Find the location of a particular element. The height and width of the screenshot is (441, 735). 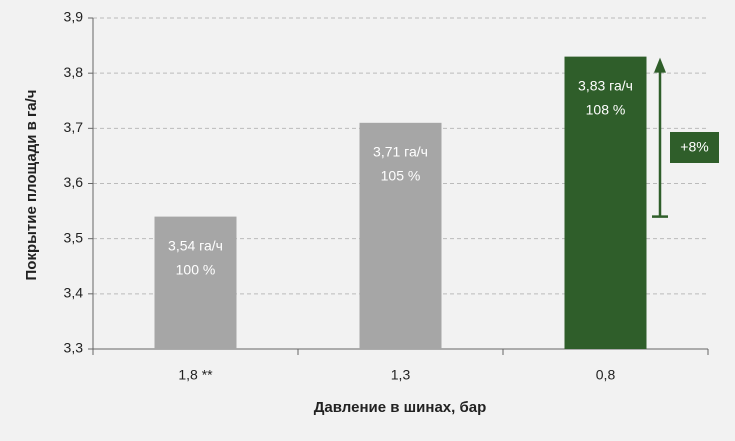

x-tick-label: 1,3 is located at coordinates (401, 375).